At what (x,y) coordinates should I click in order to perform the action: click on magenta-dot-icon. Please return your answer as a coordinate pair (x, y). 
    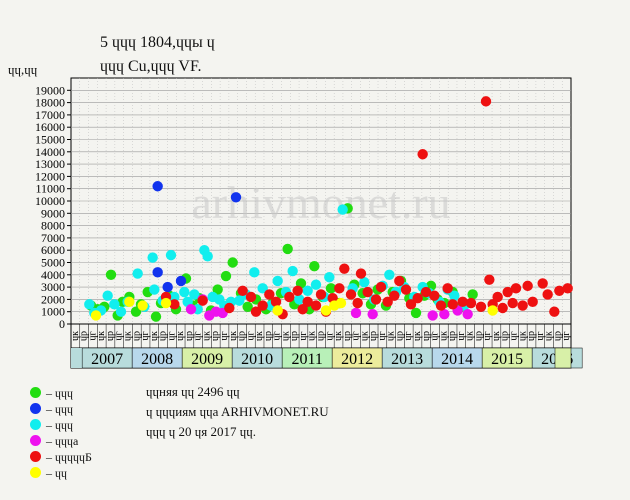
    Looking at the image, I should click on (35, 440).